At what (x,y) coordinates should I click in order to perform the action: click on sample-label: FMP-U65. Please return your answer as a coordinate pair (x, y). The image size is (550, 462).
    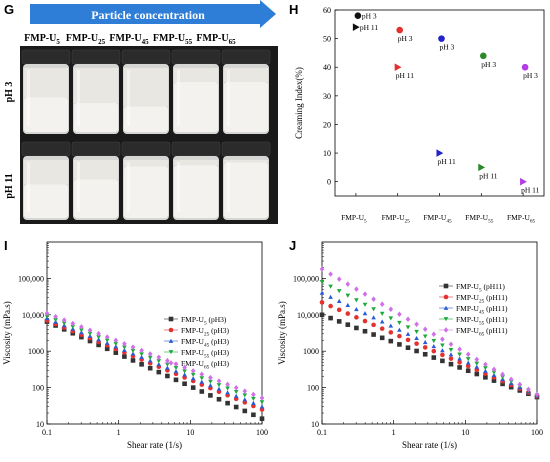
    Looking at the image, I should click on (216, 39).